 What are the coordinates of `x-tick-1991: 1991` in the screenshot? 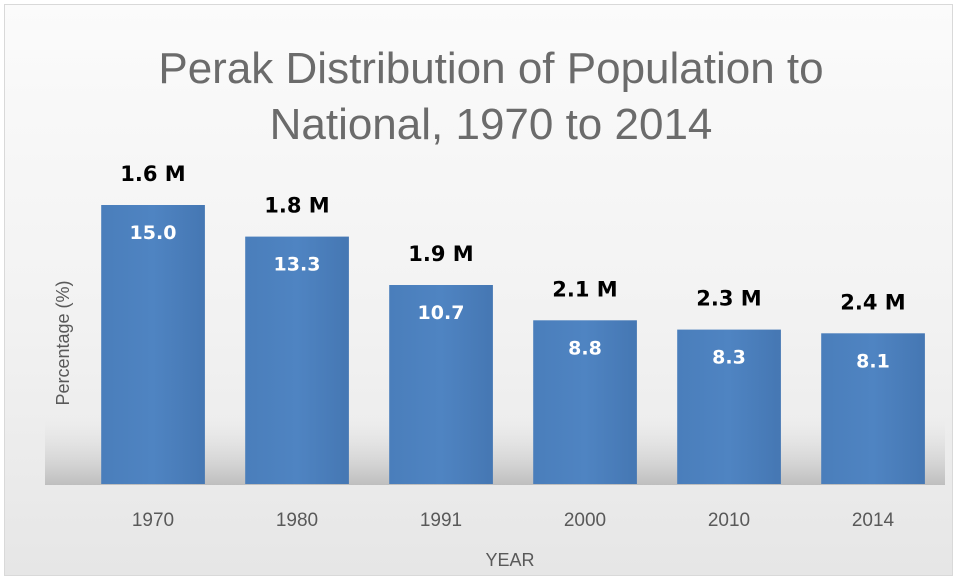 It's located at (441, 520).